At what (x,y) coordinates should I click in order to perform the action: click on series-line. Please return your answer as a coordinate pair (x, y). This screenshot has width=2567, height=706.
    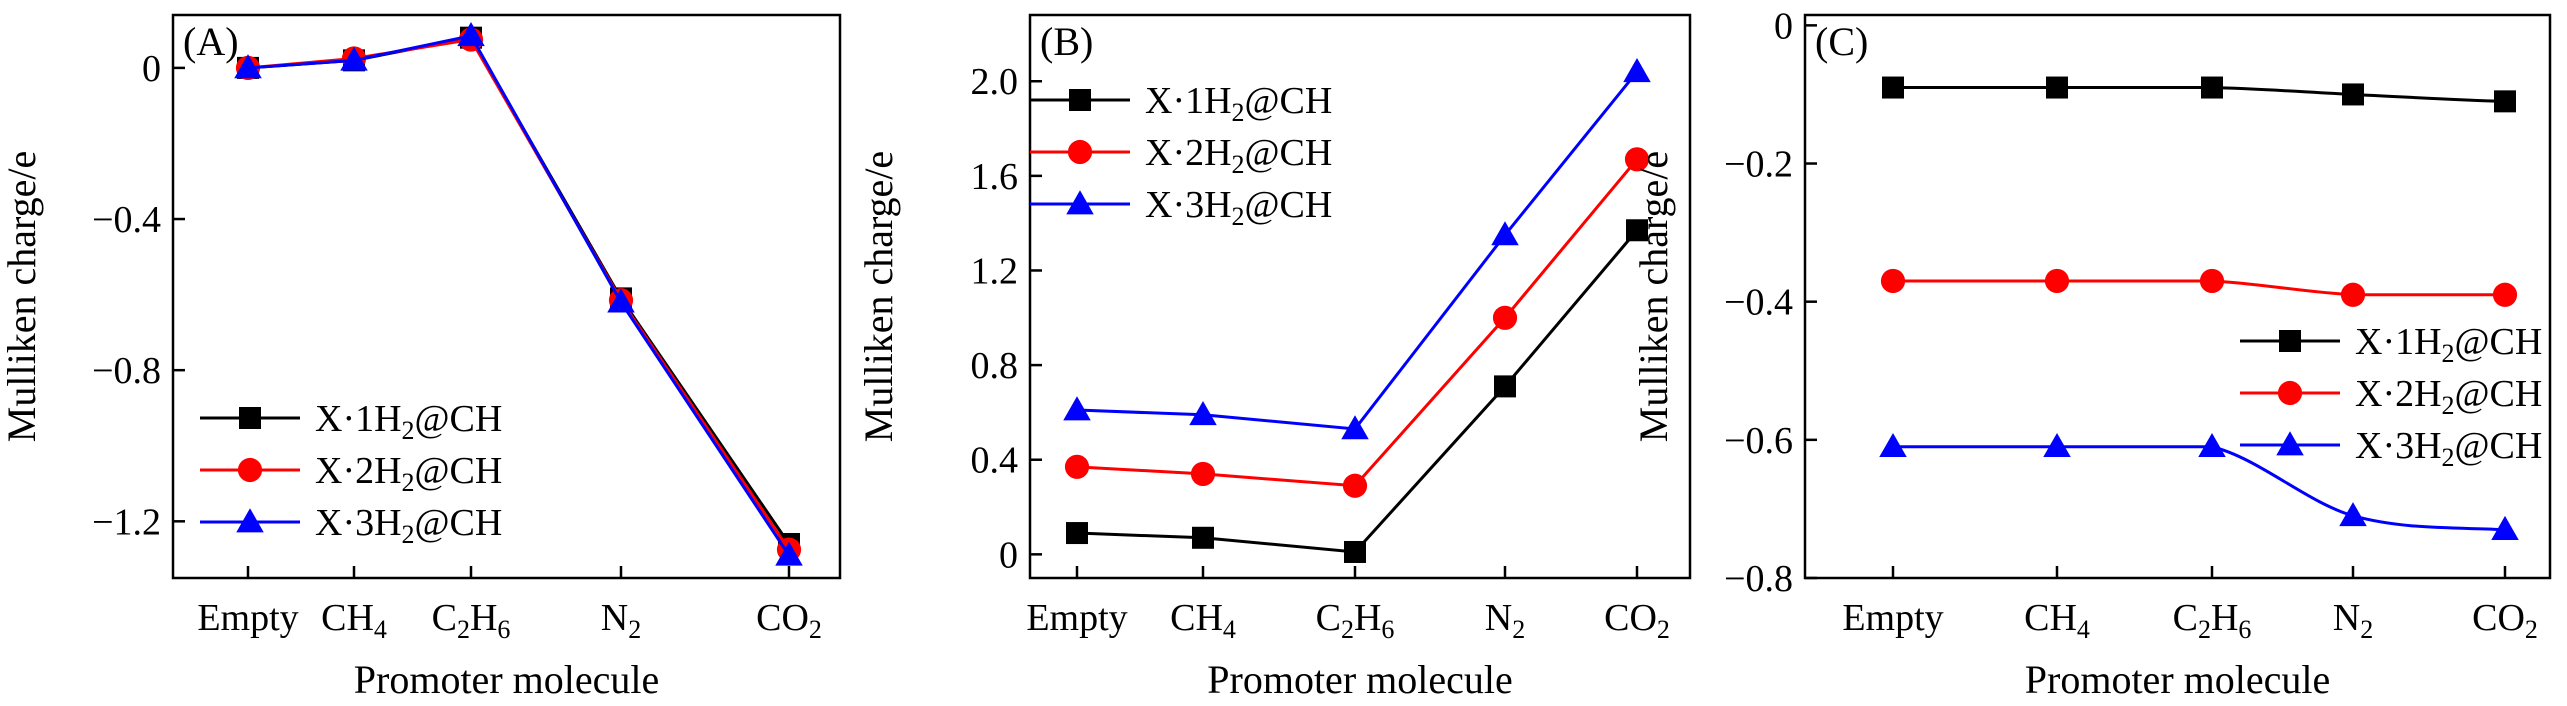
    Looking at the image, I should click on (2199, 94).